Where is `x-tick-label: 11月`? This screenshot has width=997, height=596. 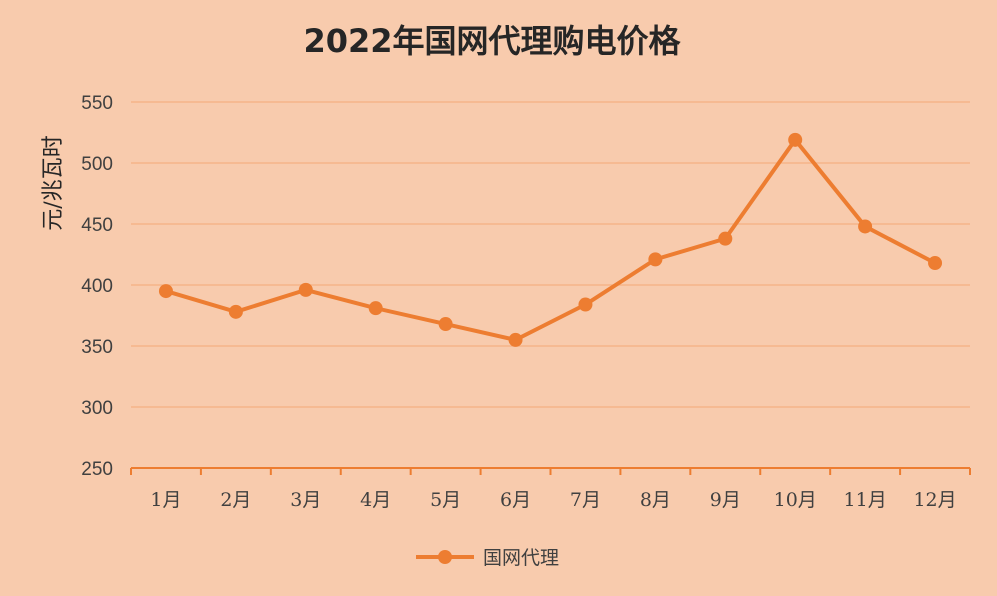
x-tick-label: 11月 is located at coordinates (865, 500).